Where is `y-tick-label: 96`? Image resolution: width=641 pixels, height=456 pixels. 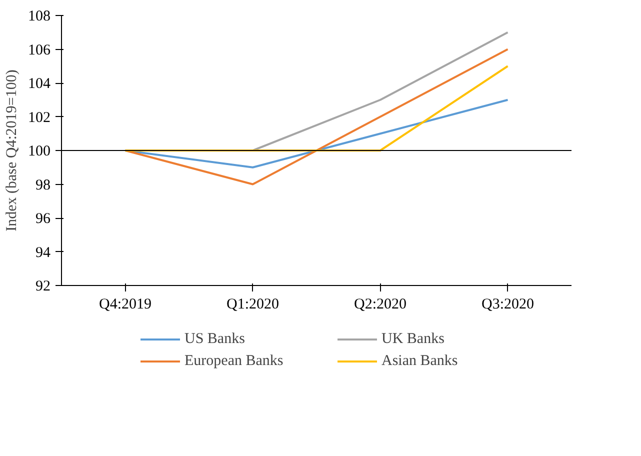 y-tick-label: 96 is located at coordinates (43, 219).